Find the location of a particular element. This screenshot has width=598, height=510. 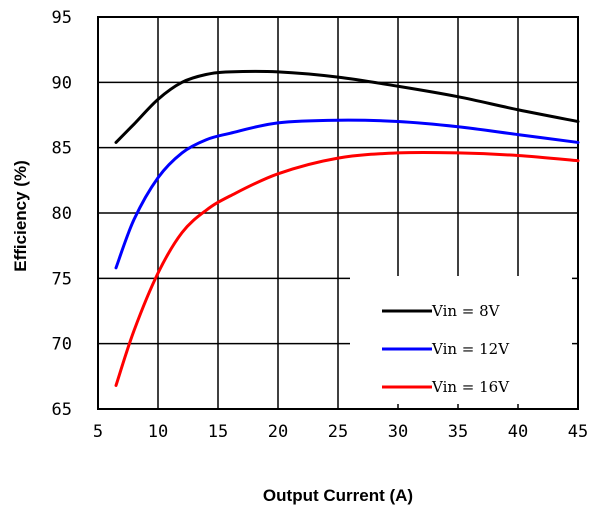

legend-label: Vin = 16V is located at coordinates (470, 387).